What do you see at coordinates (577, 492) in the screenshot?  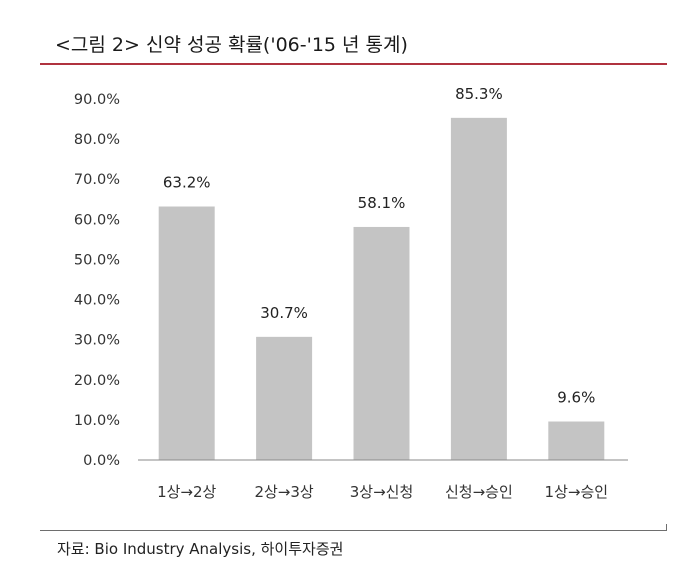 I see `x-tick-label: 1상→승인` at bounding box center [577, 492].